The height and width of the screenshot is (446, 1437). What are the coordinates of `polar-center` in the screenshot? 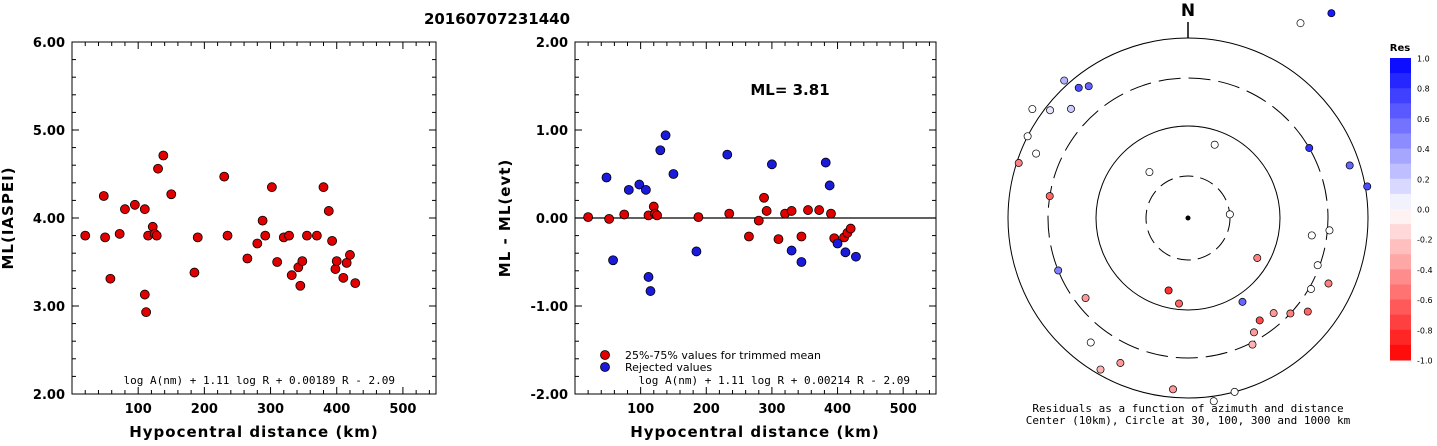 It's located at (1188, 218).